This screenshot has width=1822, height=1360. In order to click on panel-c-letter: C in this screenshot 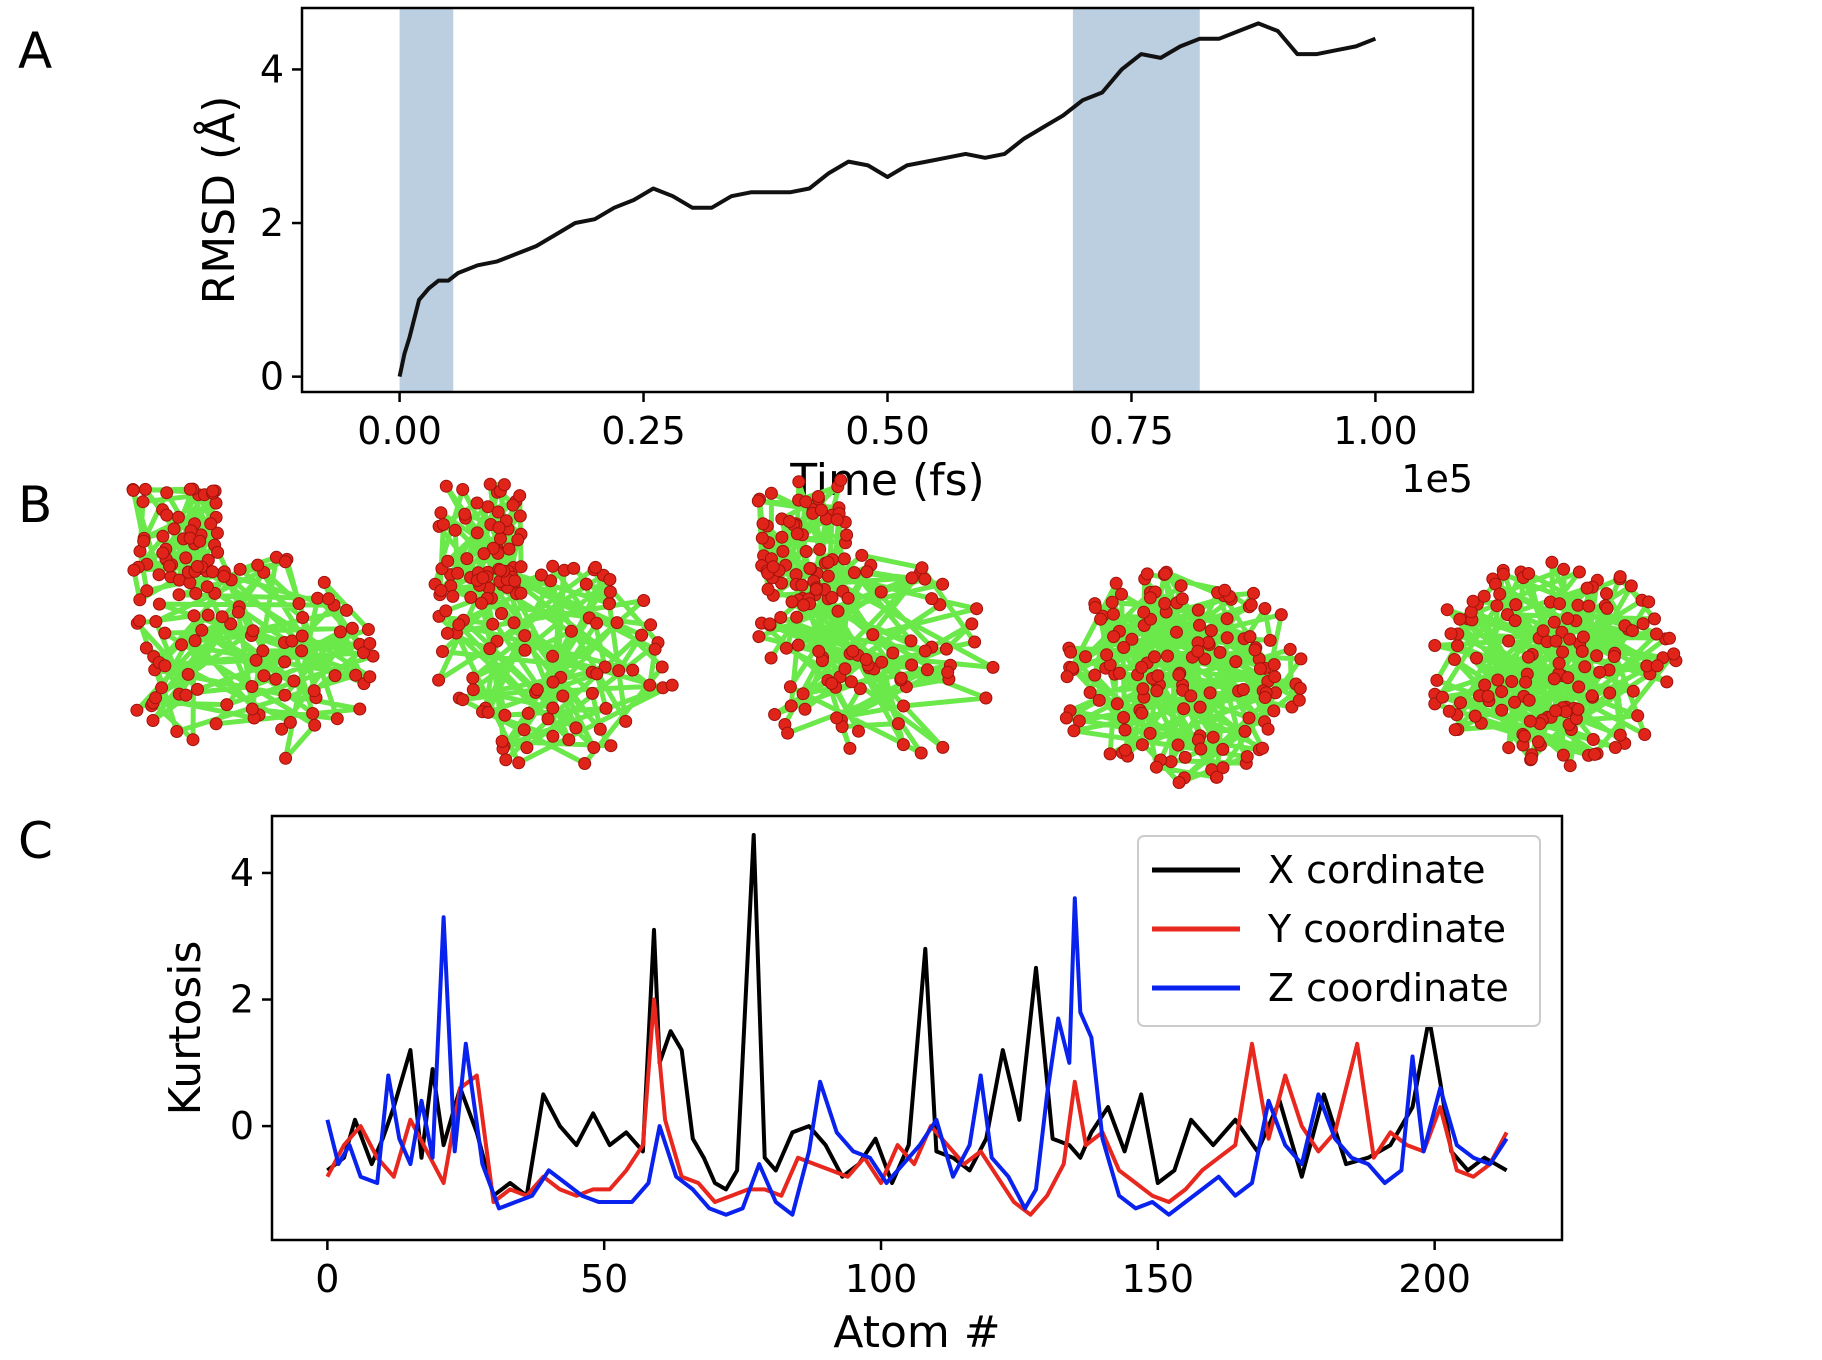, I will do `click(35, 841)`.